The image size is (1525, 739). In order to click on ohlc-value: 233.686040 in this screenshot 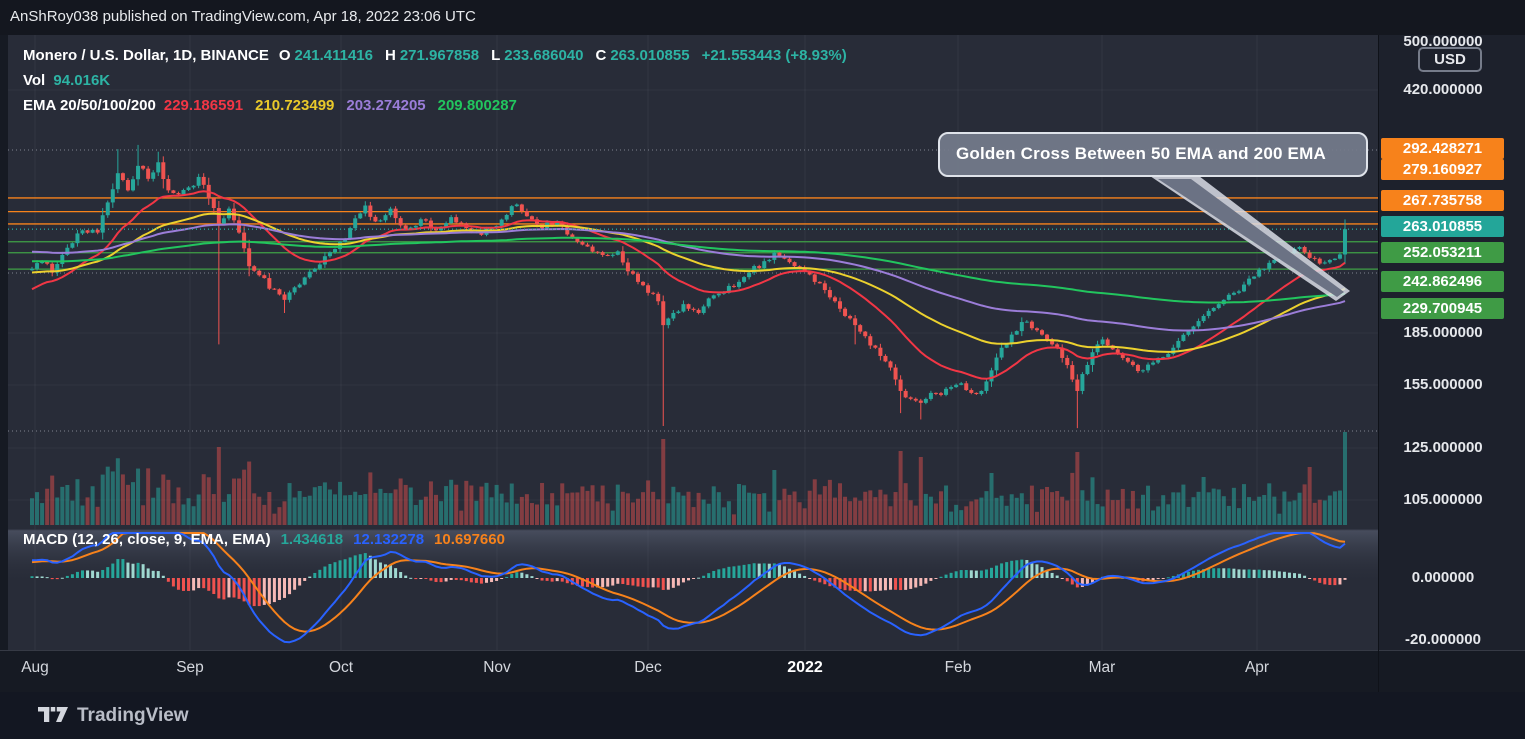, I will do `click(544, 55)`.